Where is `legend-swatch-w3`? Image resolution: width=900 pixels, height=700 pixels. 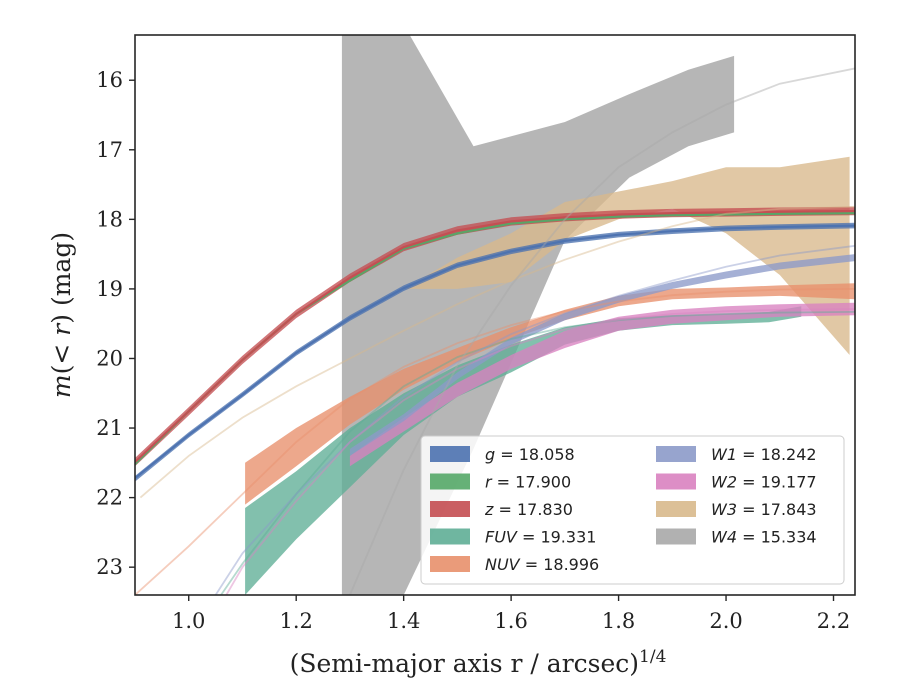 legend-swatch-w3 is located at coordinates (676, 509).